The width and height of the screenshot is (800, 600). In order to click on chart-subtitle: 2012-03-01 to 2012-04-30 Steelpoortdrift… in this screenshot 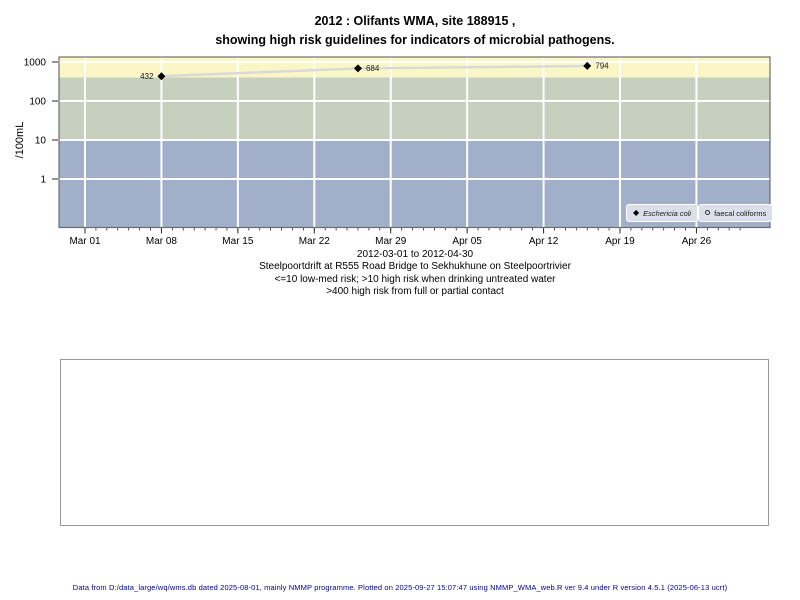, I will do `click(415, 274)`.